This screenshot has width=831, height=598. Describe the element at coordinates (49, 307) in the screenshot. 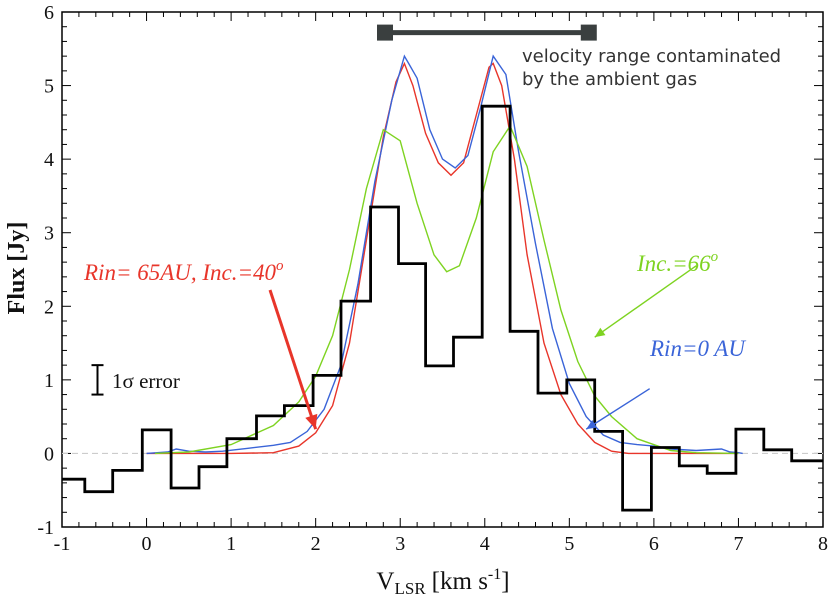

I see `y-tick-label: 2` at that location.